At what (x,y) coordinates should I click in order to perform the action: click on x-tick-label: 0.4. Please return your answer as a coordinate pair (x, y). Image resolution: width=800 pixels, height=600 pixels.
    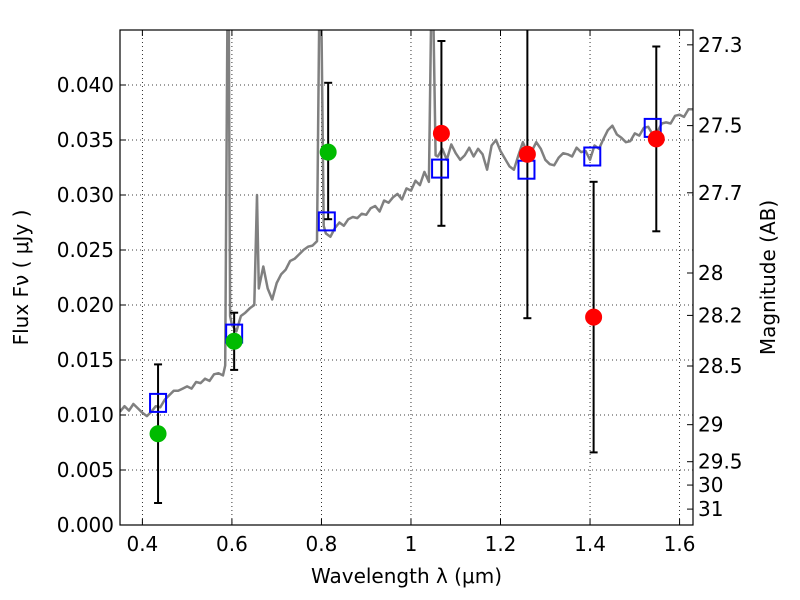
    Looking at the image, I should click on (142, 544).